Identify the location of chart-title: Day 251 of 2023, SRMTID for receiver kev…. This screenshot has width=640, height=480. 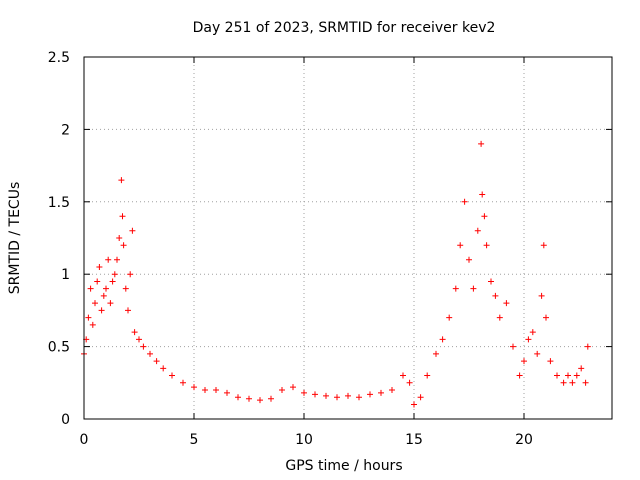
(344, 28).